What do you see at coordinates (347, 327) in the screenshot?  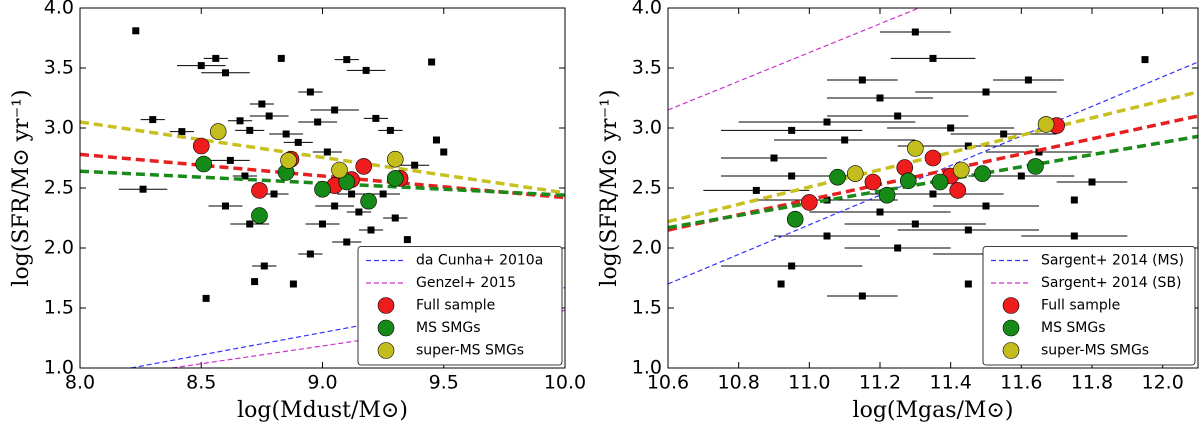 I see `reference-line` at bounding box center [347, 327].